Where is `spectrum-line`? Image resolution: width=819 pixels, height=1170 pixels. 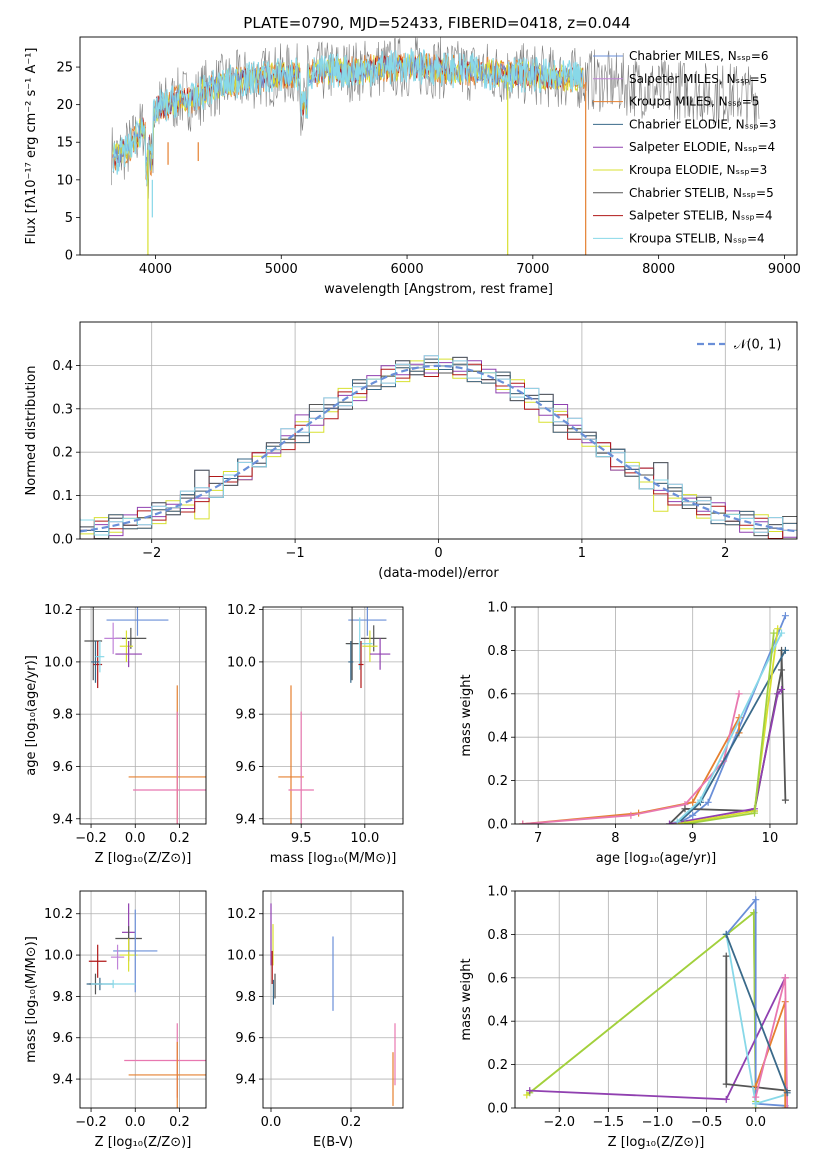
spectrum-line is located at coordinates (348, 116).